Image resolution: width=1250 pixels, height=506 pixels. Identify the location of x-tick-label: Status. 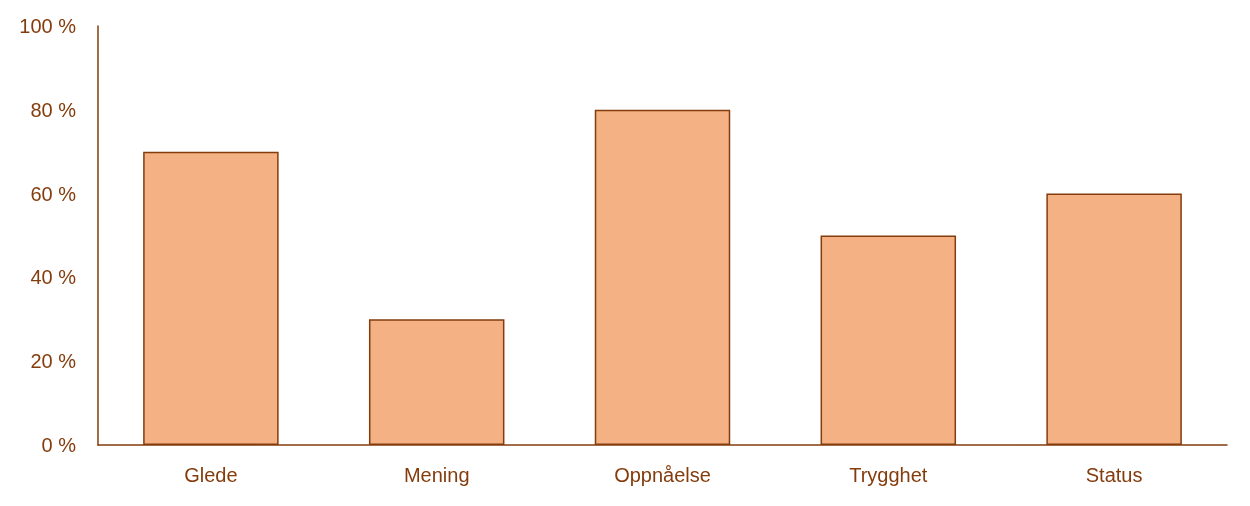
(1114, 475).